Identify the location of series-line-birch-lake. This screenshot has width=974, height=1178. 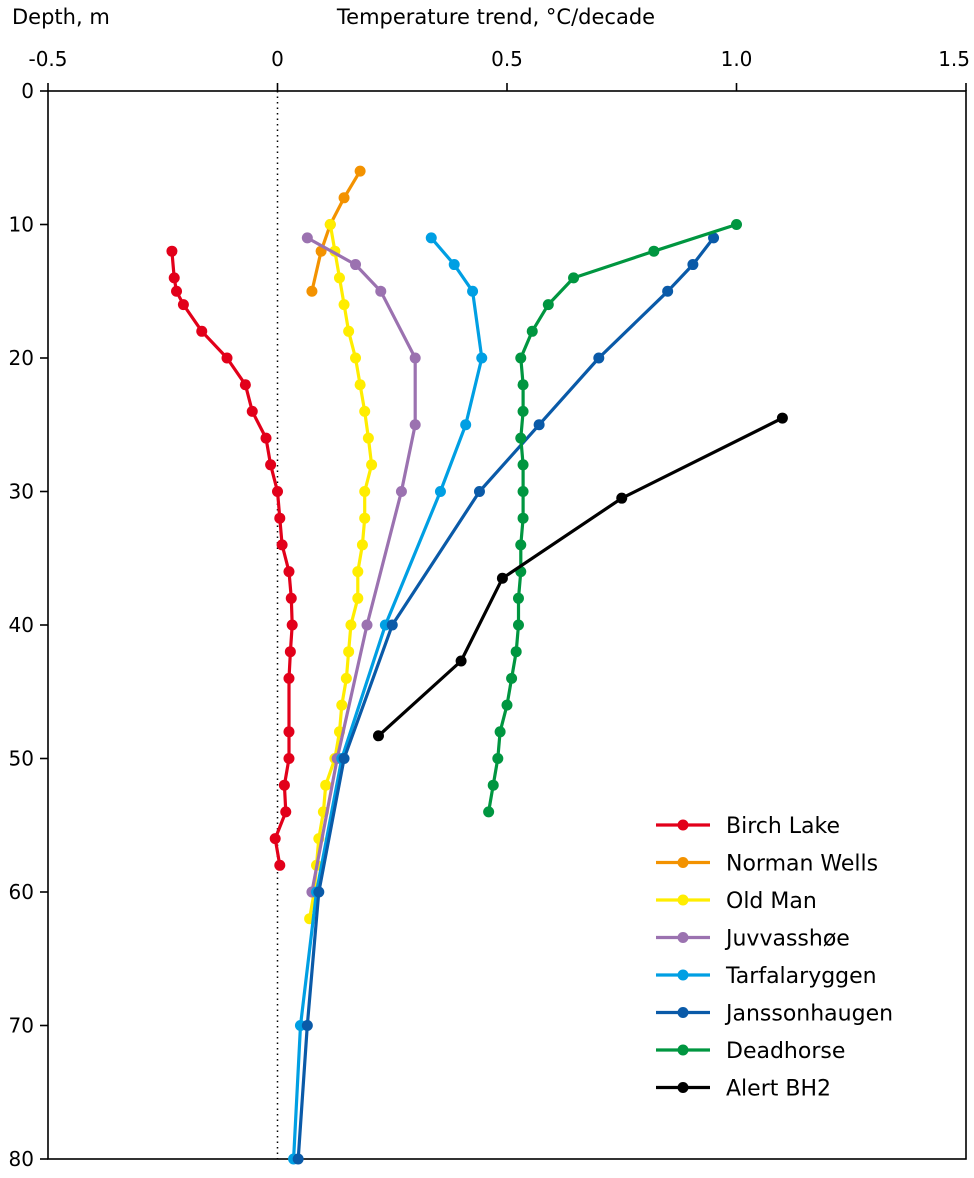
(232, 558).